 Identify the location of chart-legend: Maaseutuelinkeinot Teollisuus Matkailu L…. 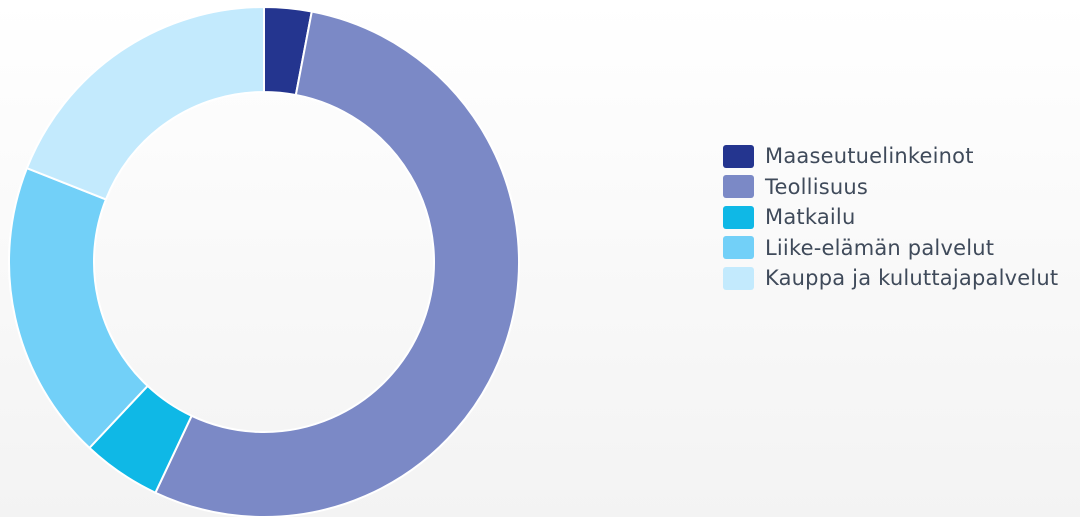
(890, 217).